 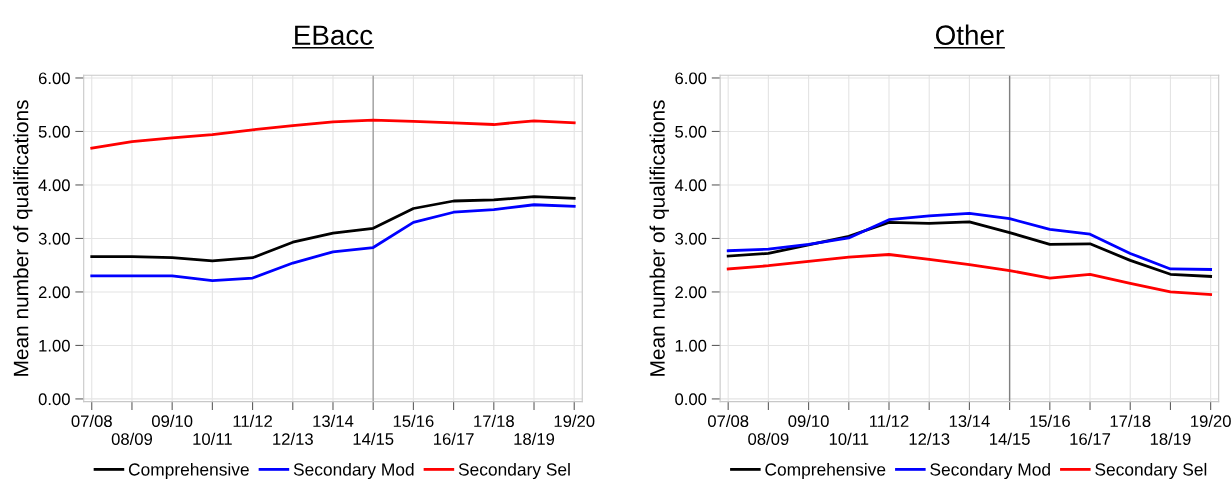 What do you see at coordinates (334, 35) in the screenshot?
I see `chart-title: EBacc` at bounding box center [334, 35].